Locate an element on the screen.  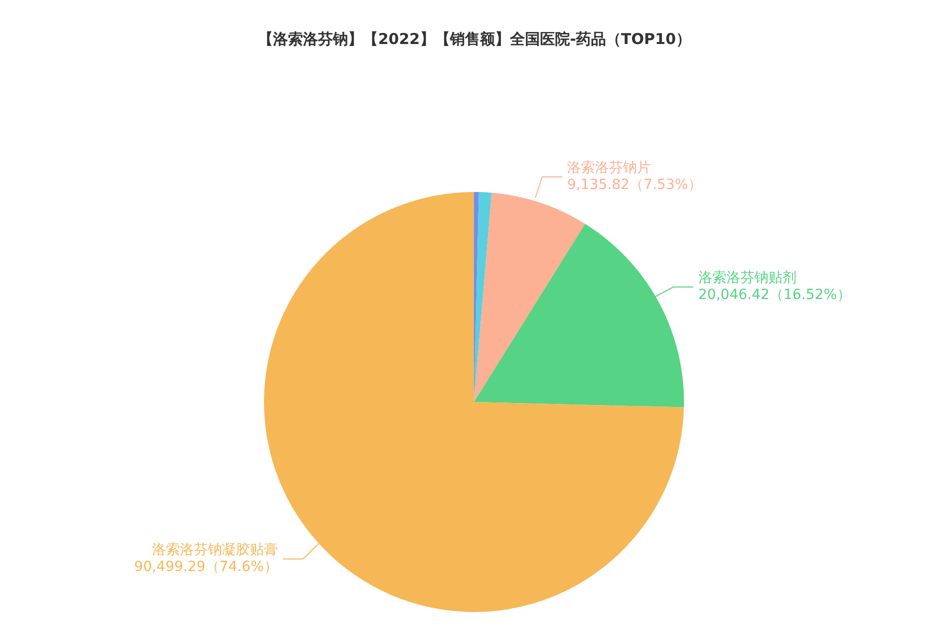
chart-title: 【洛索洛芬钠】【2022】【销售额】全国医院-药品（TOP10） is located at coordinates (474, 39).